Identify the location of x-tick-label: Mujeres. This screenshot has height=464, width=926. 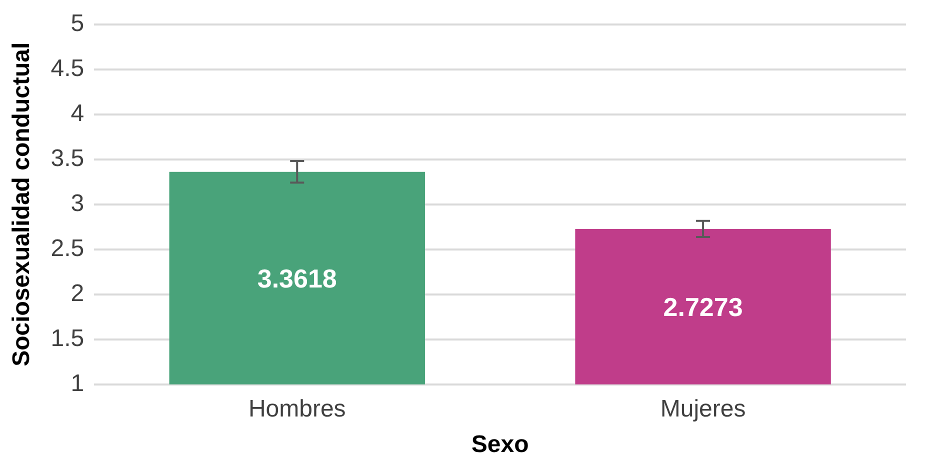
(703, 408).